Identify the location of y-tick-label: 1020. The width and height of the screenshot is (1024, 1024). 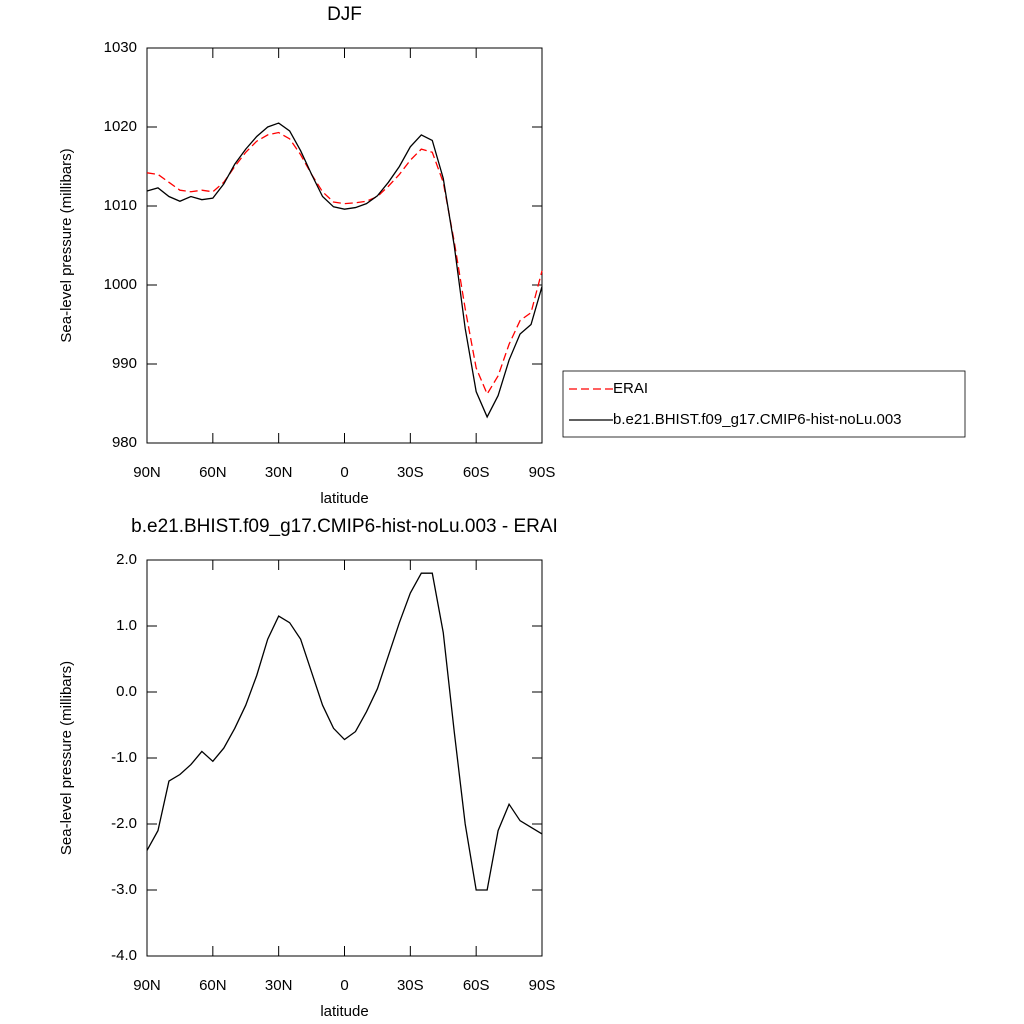
(120, 126).